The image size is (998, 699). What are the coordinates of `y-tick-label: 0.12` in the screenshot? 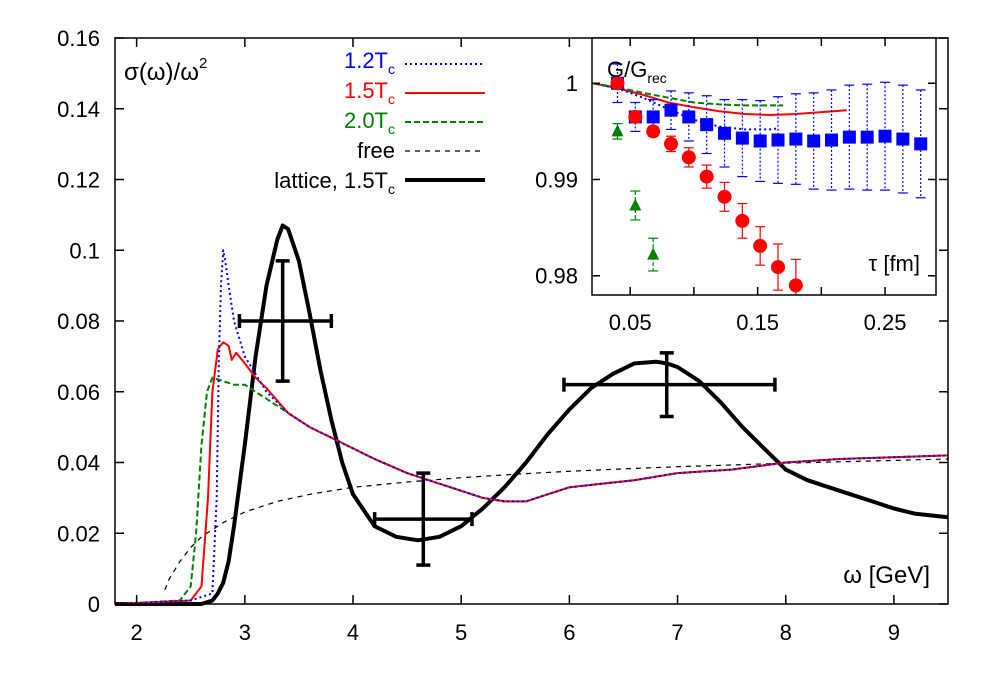 It's located at (78, 180).